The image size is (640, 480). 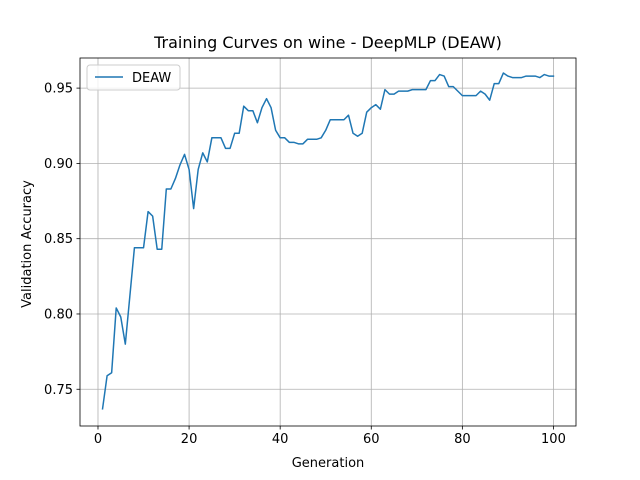 I want to click on y-tick-label: 0.75, so click(x=58, y=390).